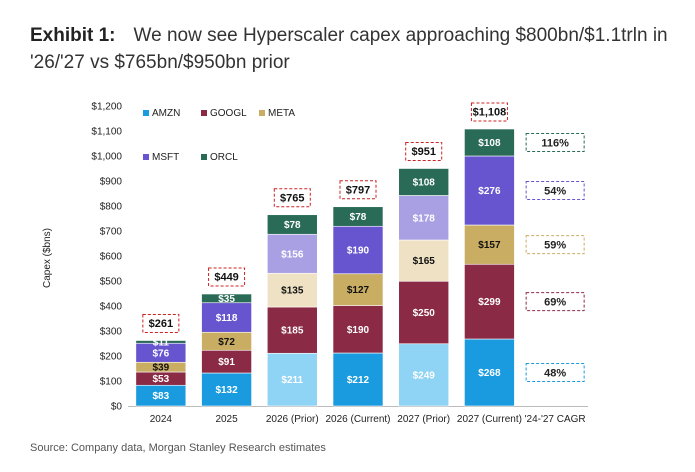 Image resolution: width=695 pixels, height=472 pixels. I want to click on data-label-amzn: $212, so click(358, 380).